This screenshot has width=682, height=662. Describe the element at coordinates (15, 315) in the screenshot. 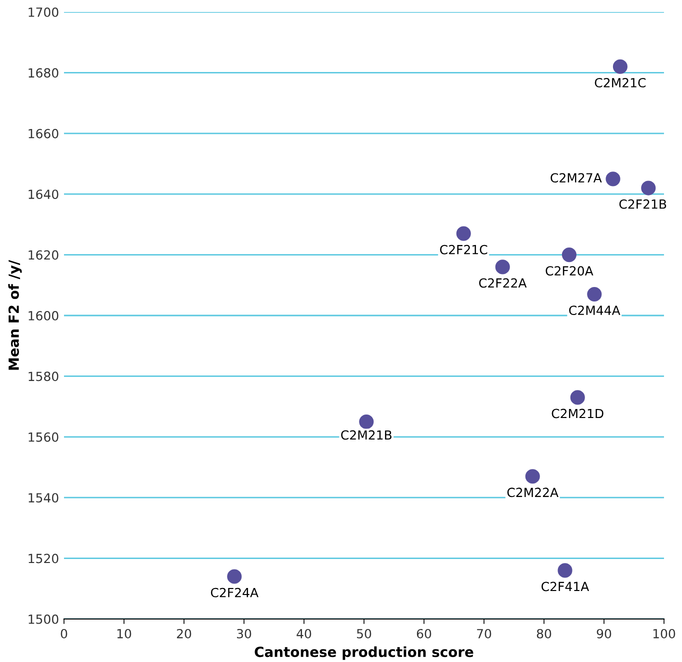

I see `y-axis-title: Mean F2 of /y/` at that location.